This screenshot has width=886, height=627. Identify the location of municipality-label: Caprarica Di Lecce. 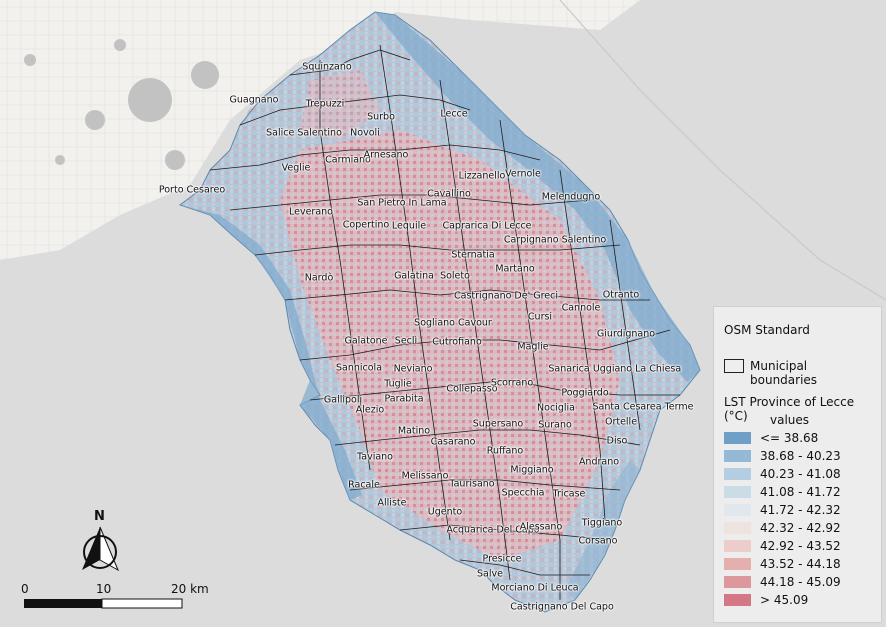
(487, 226).